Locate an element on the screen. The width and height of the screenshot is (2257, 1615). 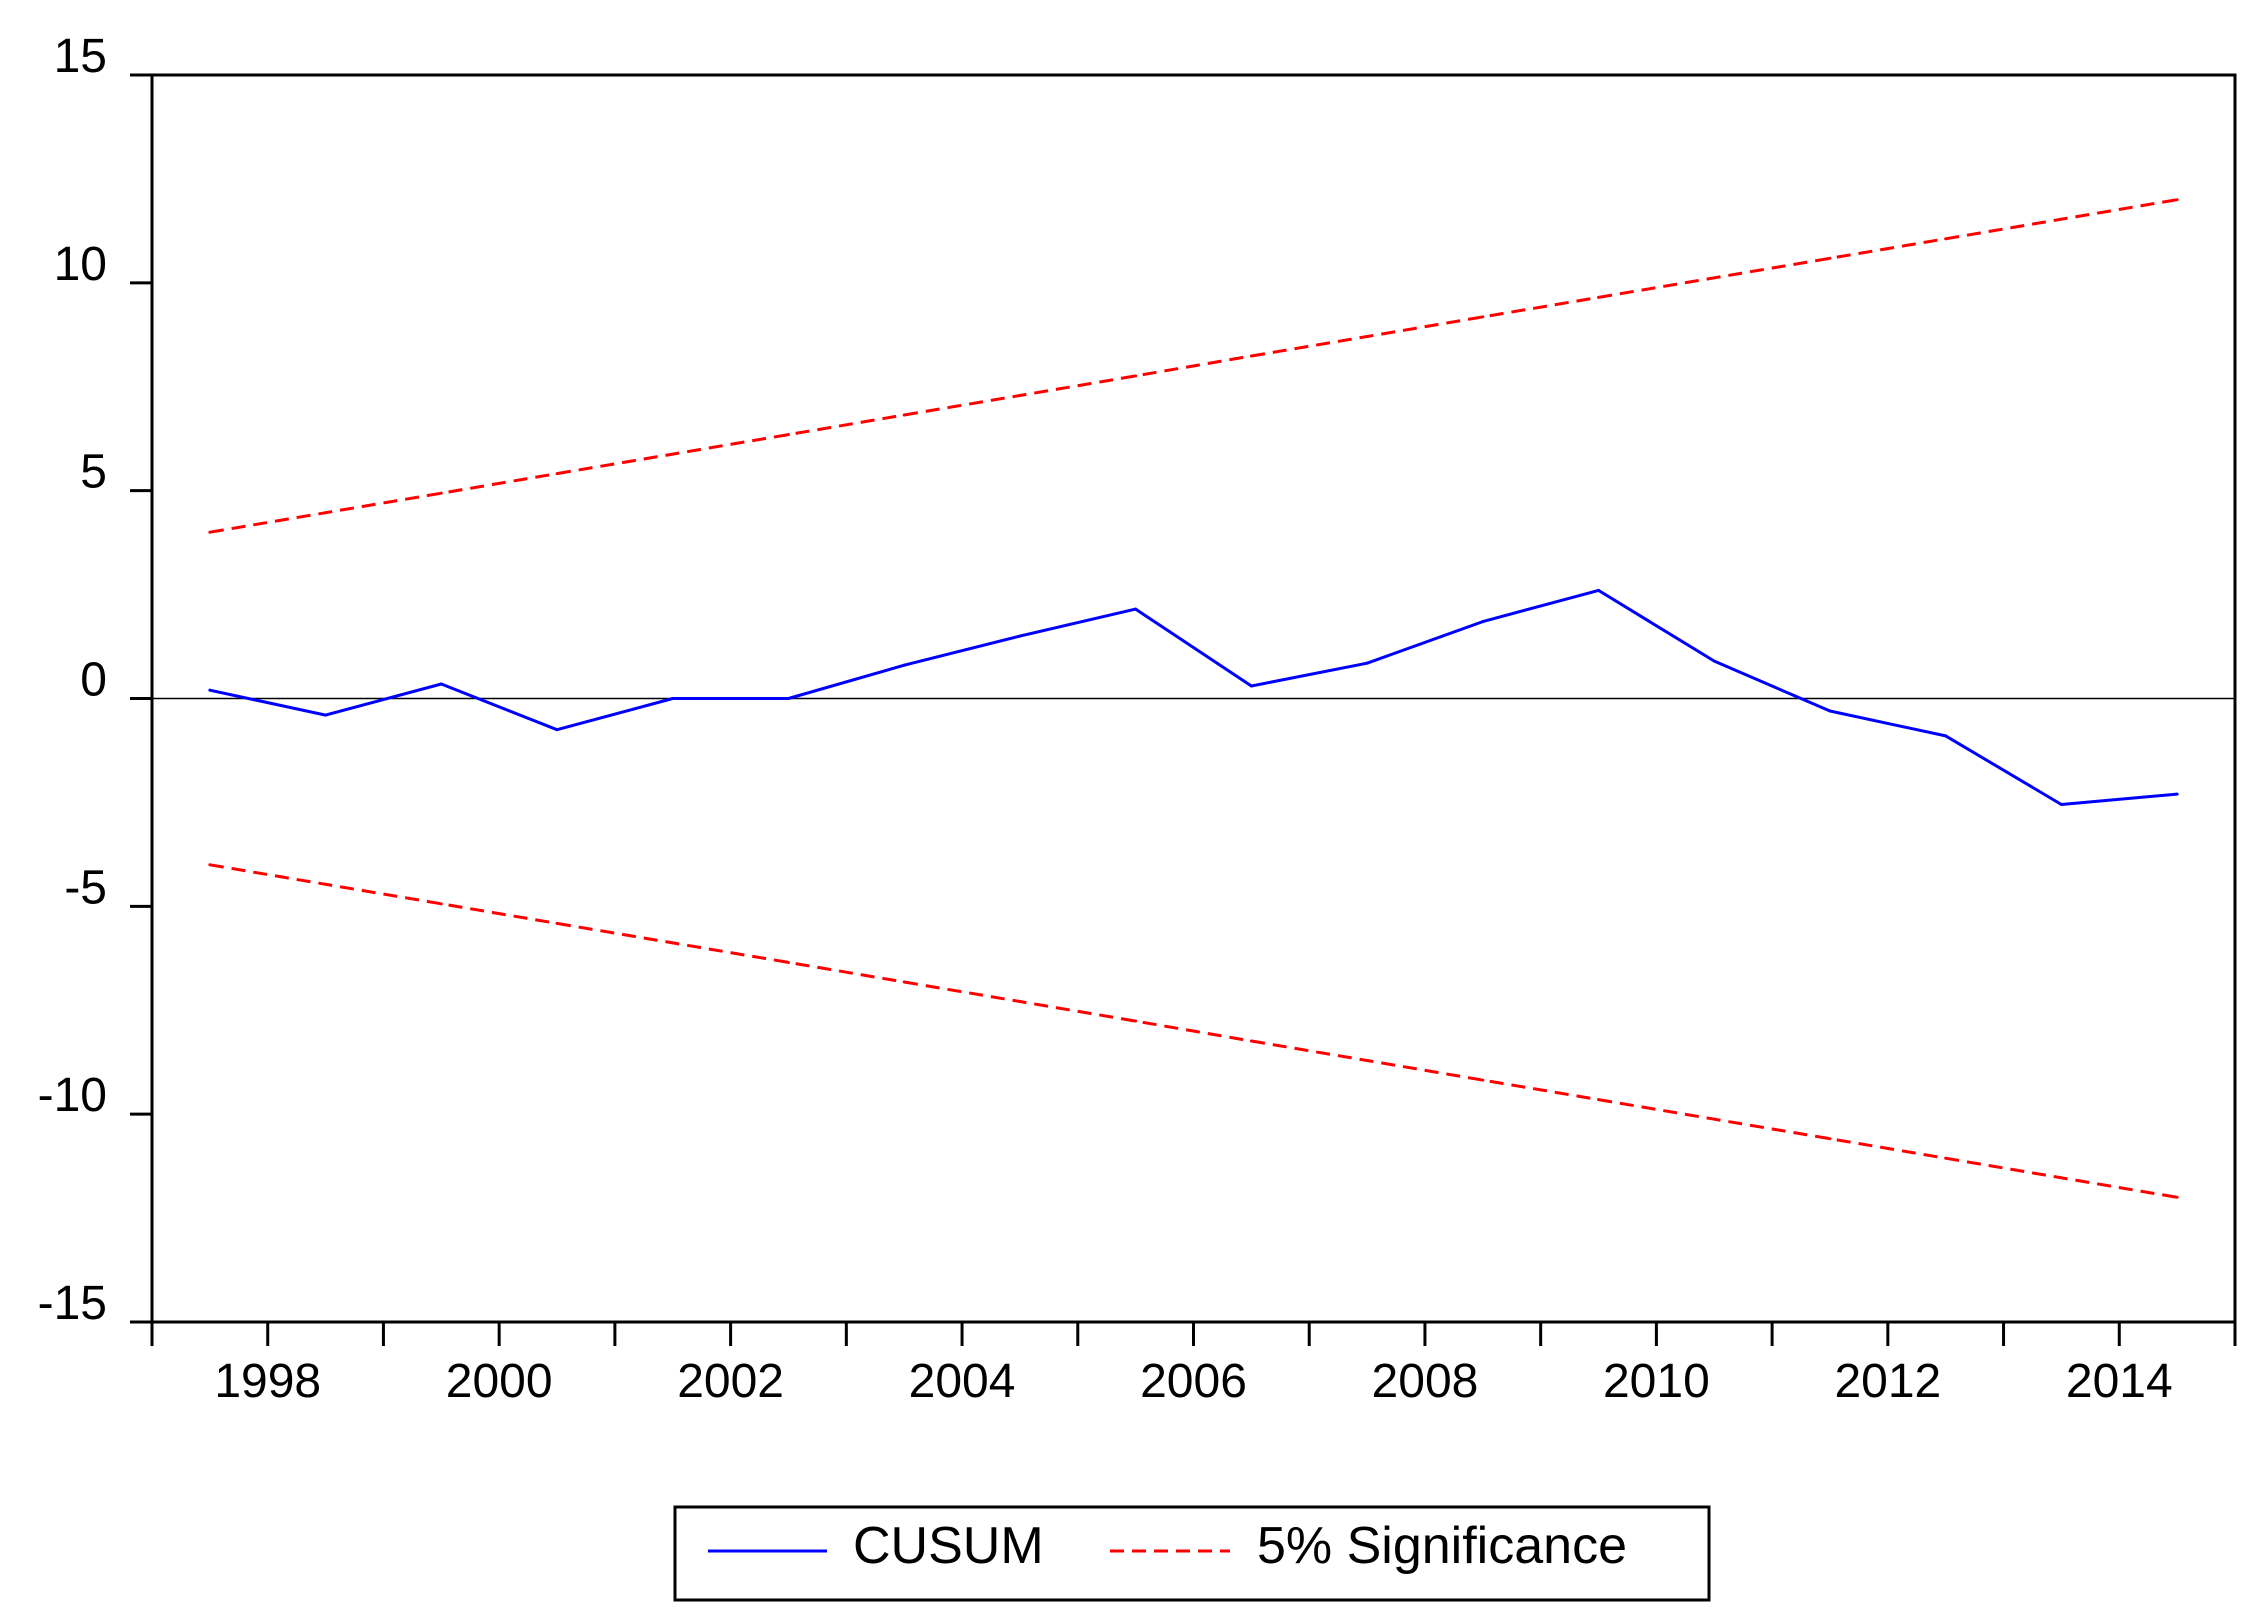
y-tick-label: -5 is located at coordinates (85, 887).